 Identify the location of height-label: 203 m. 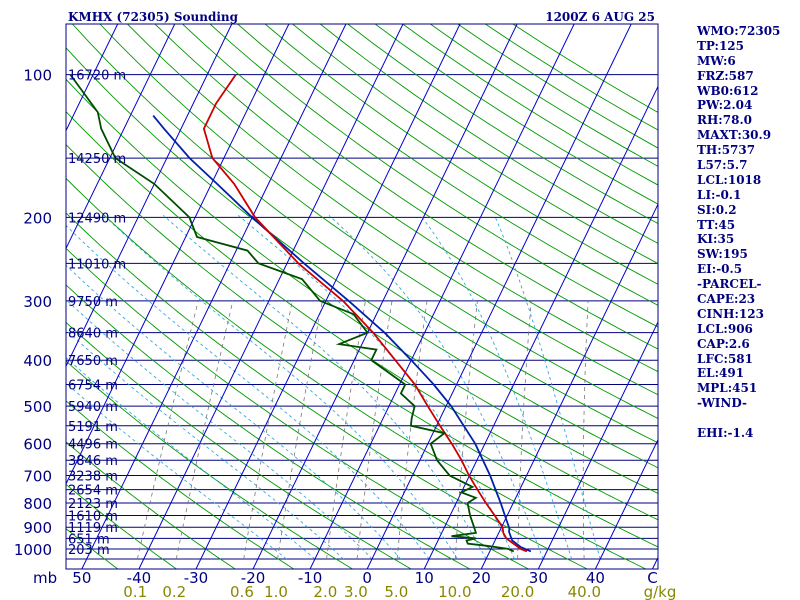
(89, 550).